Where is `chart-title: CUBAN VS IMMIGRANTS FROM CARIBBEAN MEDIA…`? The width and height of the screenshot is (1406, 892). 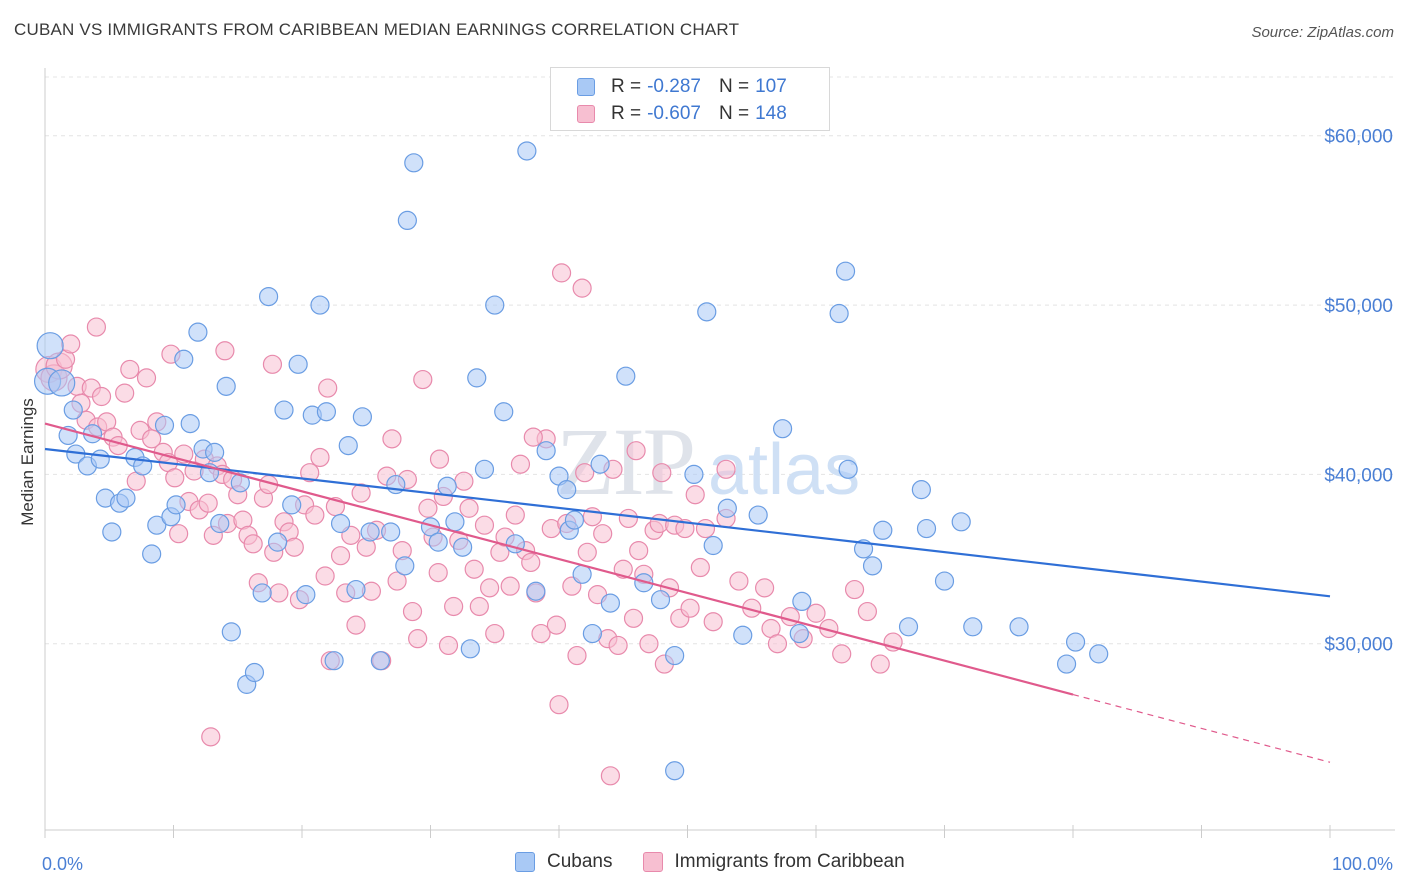 chart-title: CUBAN VS IMMIGRANTS FROM CARIBBEAN MEDIA… is located at coordinates (377, 29).